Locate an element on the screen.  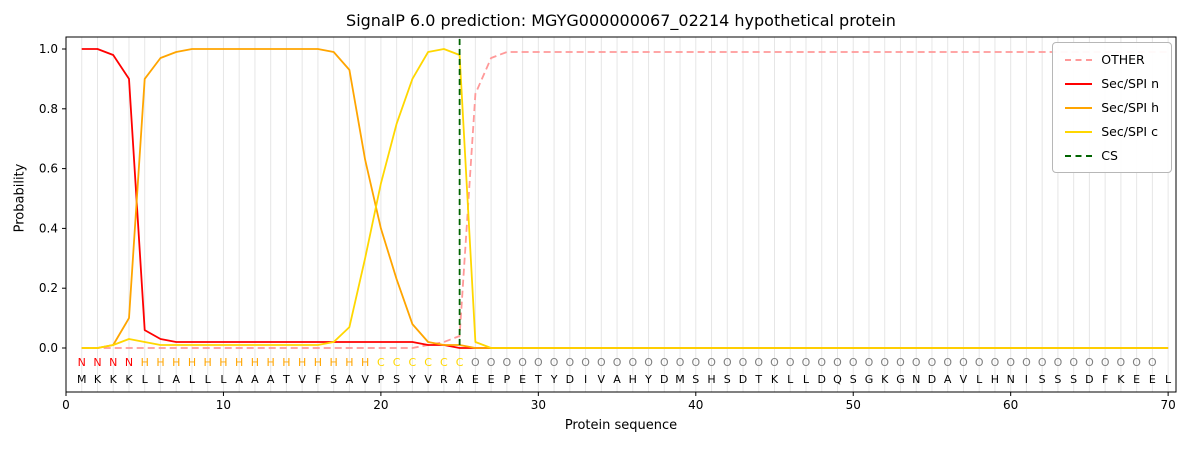
sequence-letter: Q is located at coordinates (837, 379).